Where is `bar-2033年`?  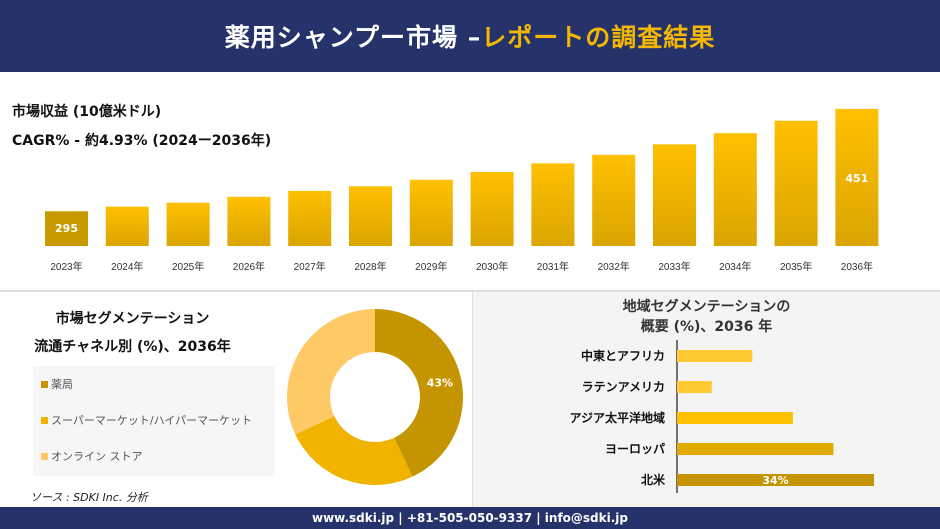 bar-2033年 is located at coordinates (674, 195).